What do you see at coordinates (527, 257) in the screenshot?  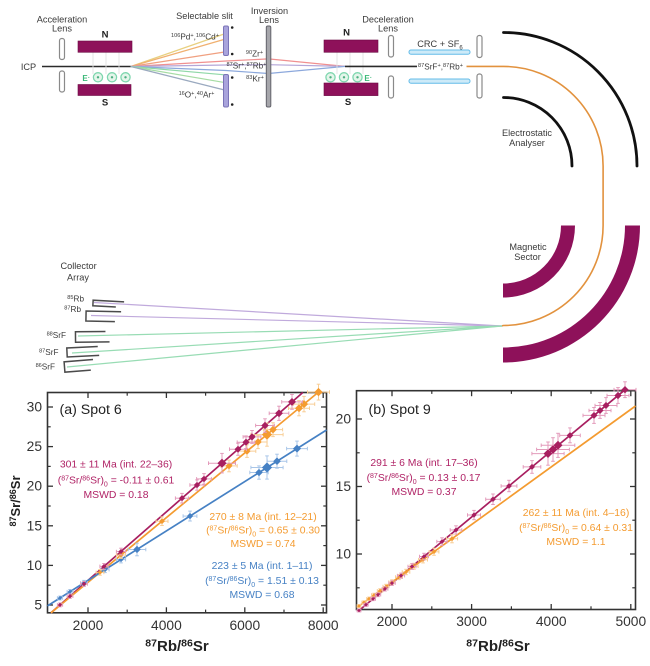 I see `svg-text: Sector` at bounding box center [527, 257].